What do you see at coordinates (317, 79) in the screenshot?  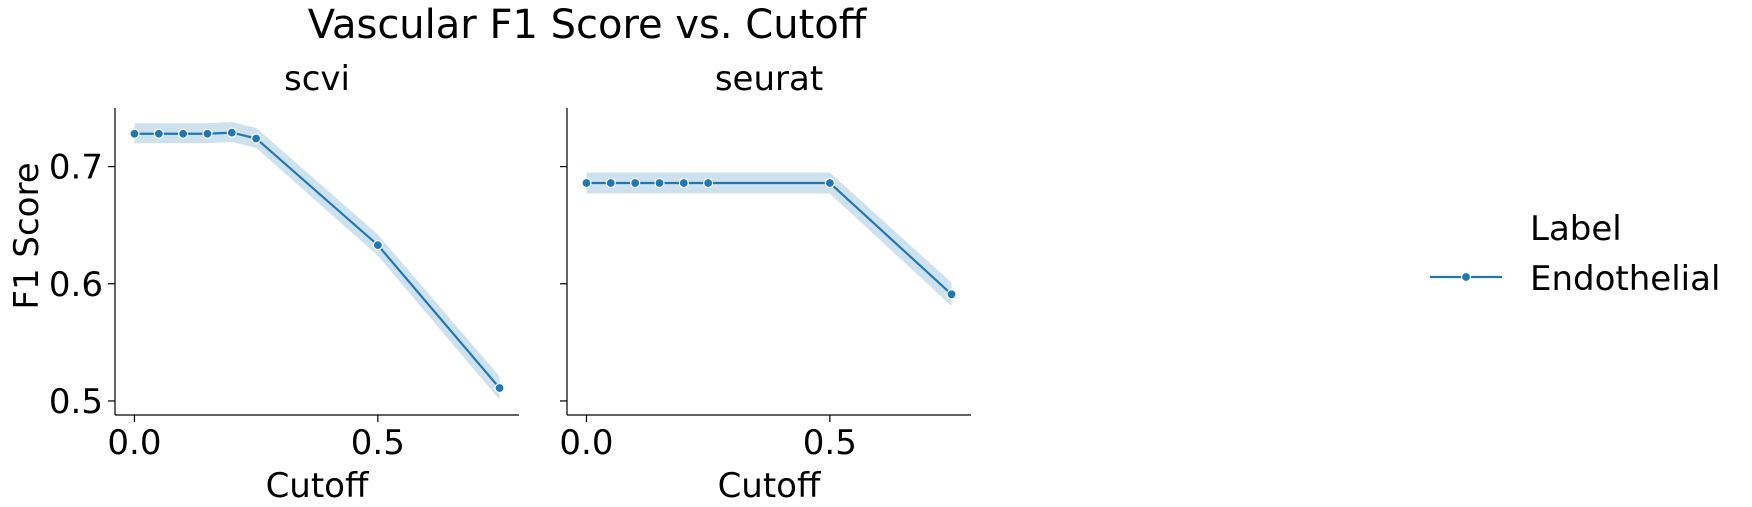 I see `panel-title-scvi: scvi` at bounding box center [317, 79].